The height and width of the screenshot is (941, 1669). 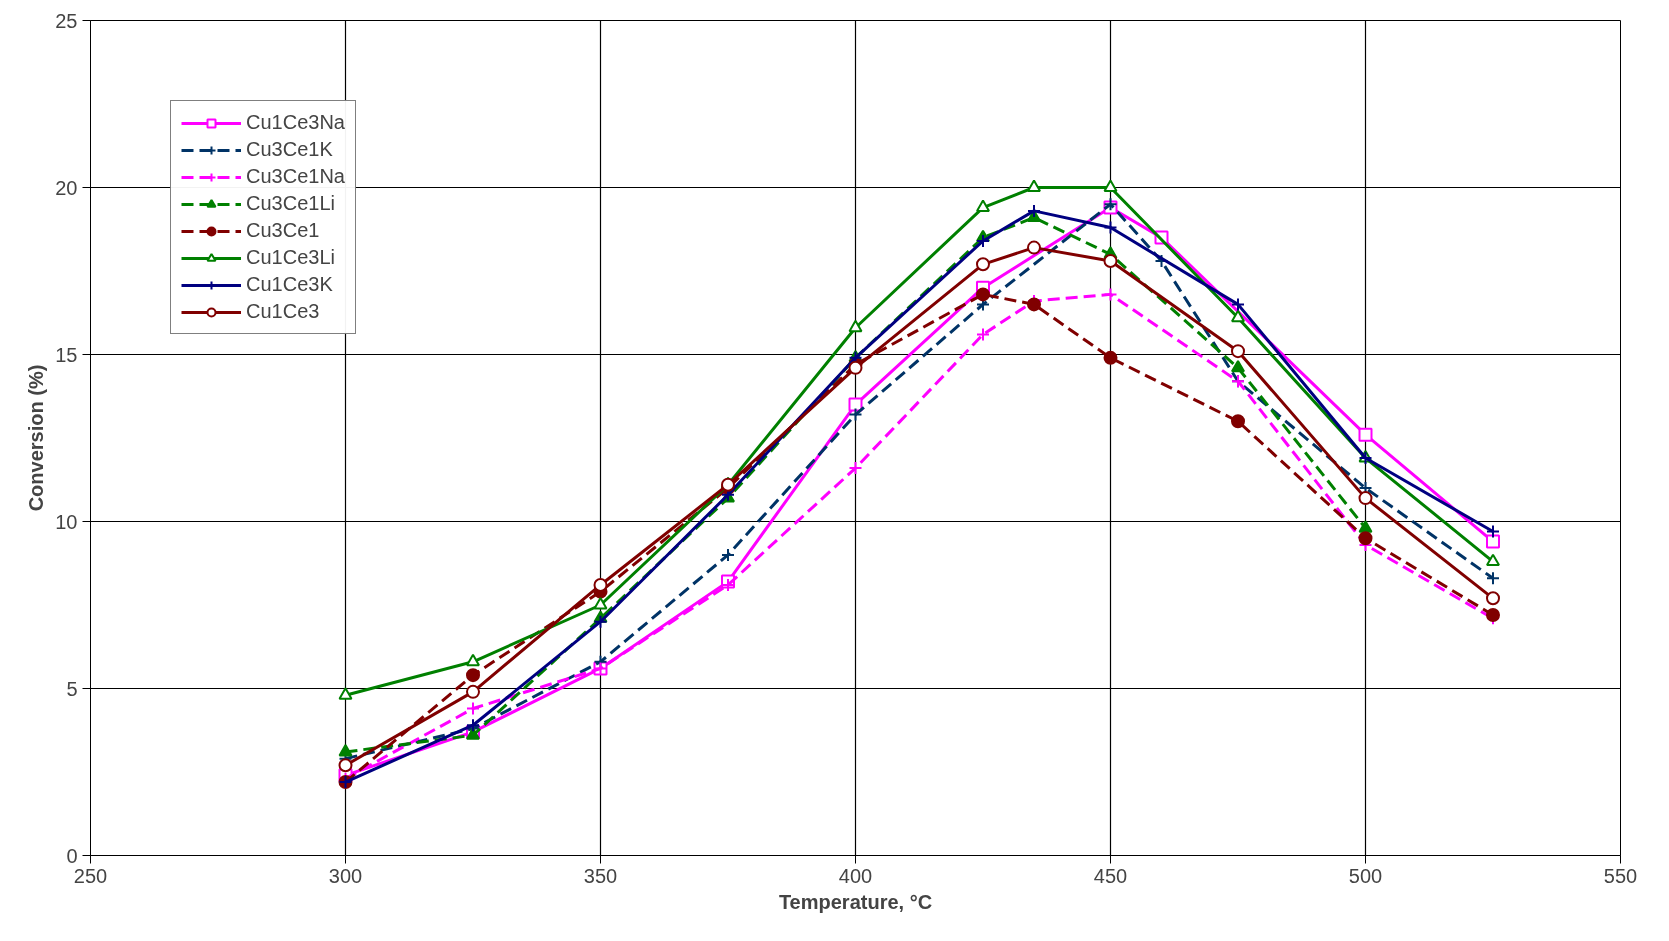 What do you see at coordinates (66, 187) in the screenshot?
I see `y-tick-label: 20` at bounding box center [66, 187].